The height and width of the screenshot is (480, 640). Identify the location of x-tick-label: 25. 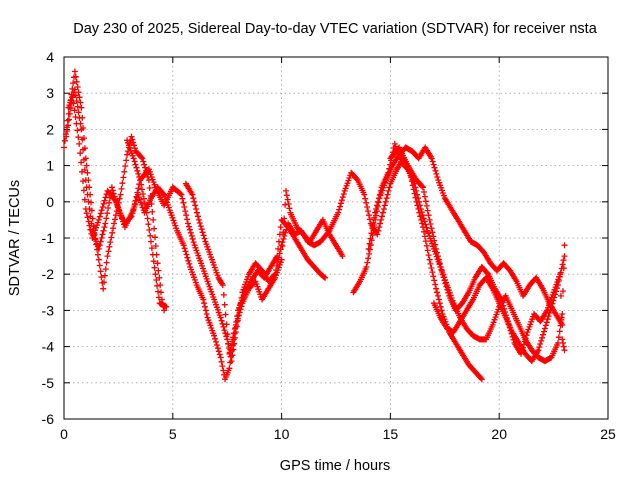
(608, 434).